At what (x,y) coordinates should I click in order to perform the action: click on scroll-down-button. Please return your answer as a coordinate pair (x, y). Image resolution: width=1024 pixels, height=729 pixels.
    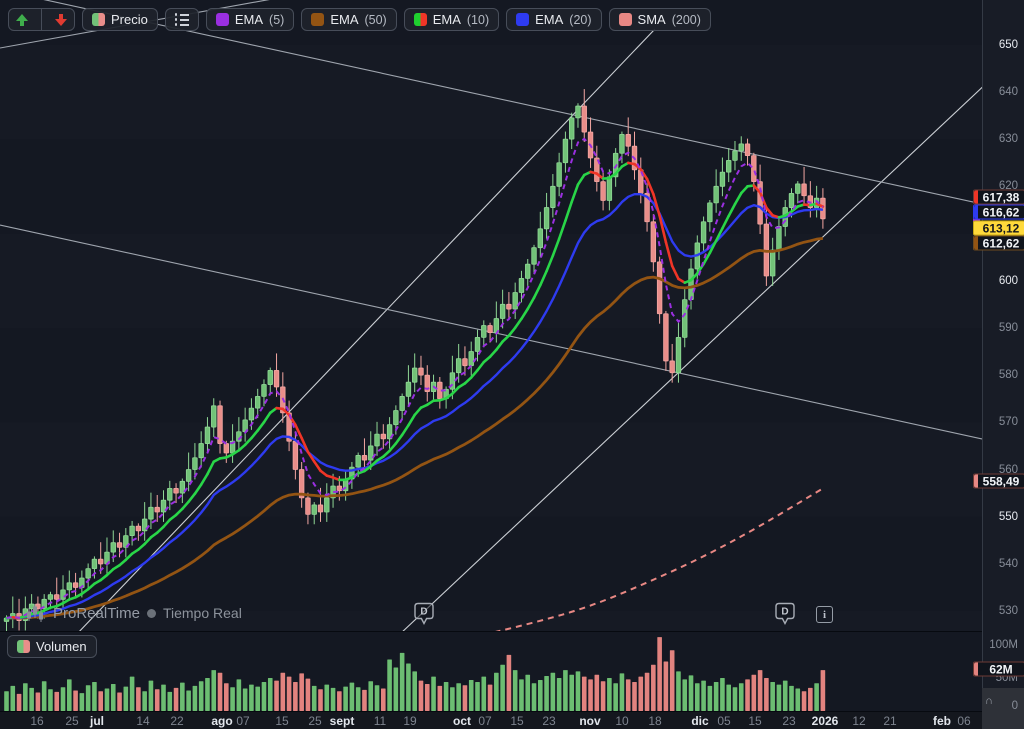
    Looking at the image, I should click on (61, 19).